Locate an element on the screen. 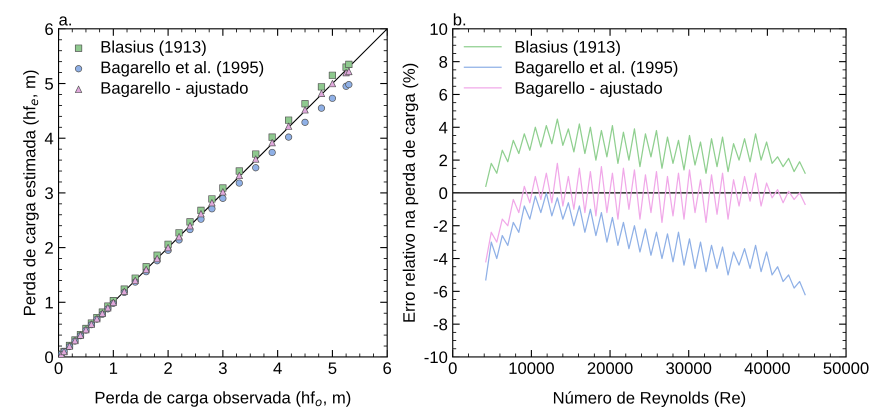 Image resolution: width=874 pixels, height=418 pixels. chart-title: b. is located at coordinates (460, 19).